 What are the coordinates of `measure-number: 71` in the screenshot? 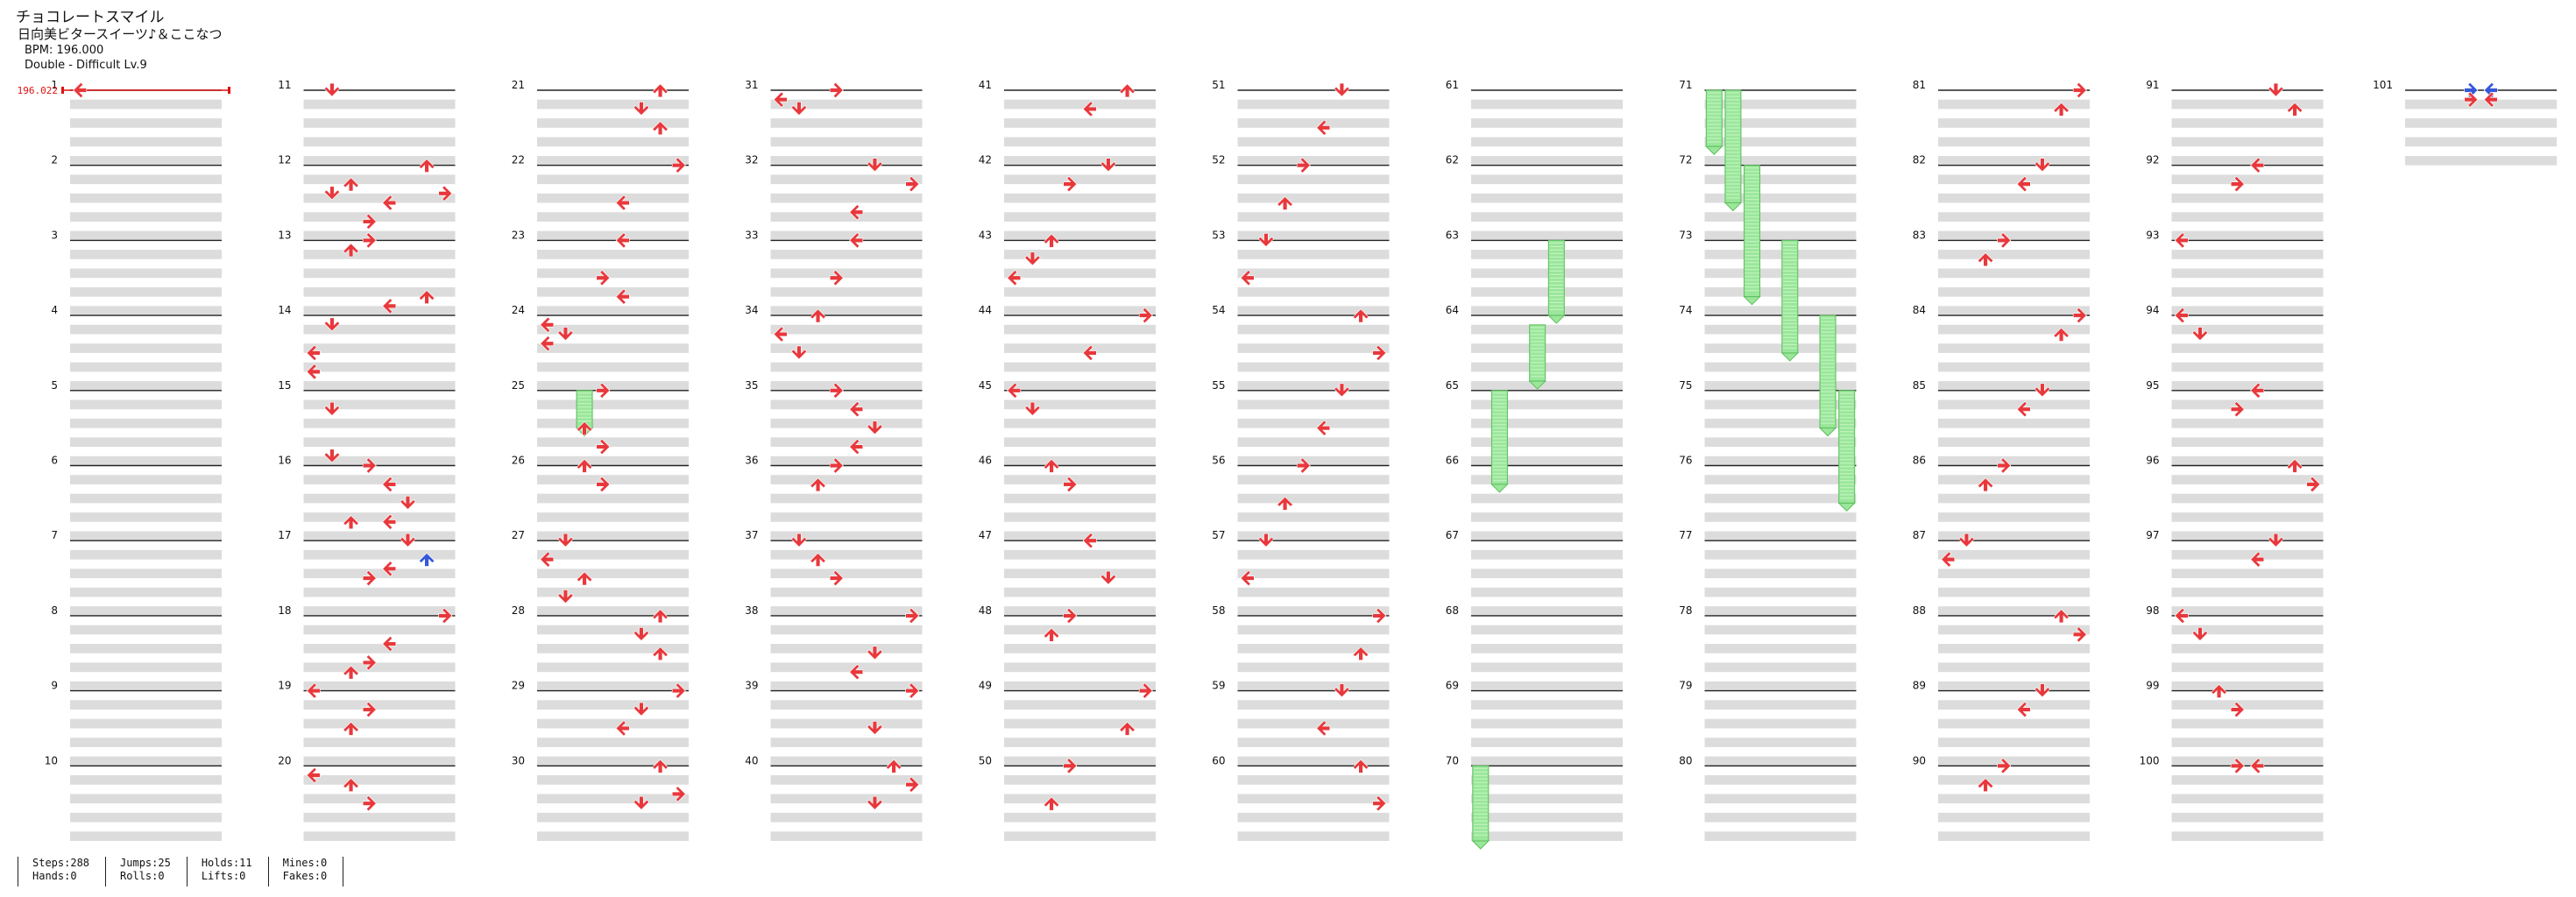 It's located at (1685, 85).